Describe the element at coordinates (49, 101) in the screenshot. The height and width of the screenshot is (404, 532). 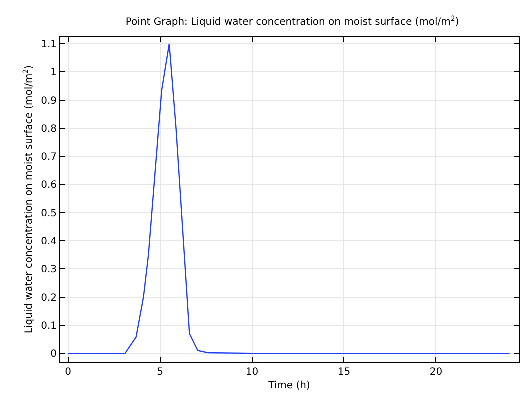
I see `y-tick-label: 0.9` at that location.